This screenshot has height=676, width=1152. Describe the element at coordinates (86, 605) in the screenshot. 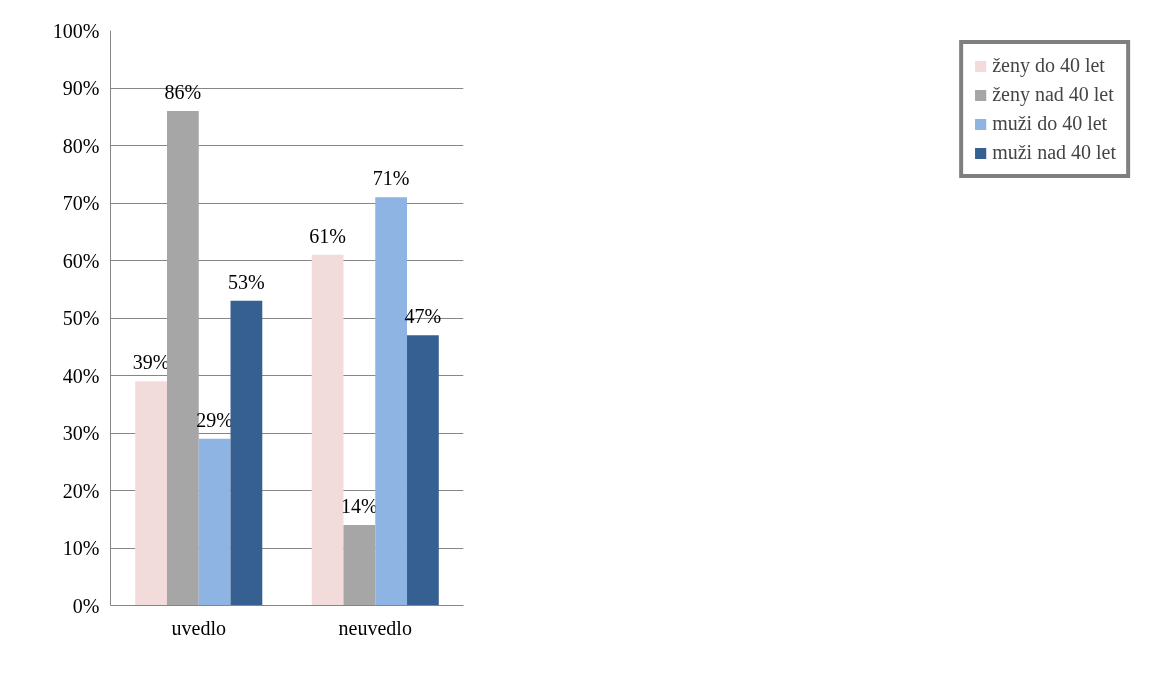

I see `y-tick-label: 0%` at that location.